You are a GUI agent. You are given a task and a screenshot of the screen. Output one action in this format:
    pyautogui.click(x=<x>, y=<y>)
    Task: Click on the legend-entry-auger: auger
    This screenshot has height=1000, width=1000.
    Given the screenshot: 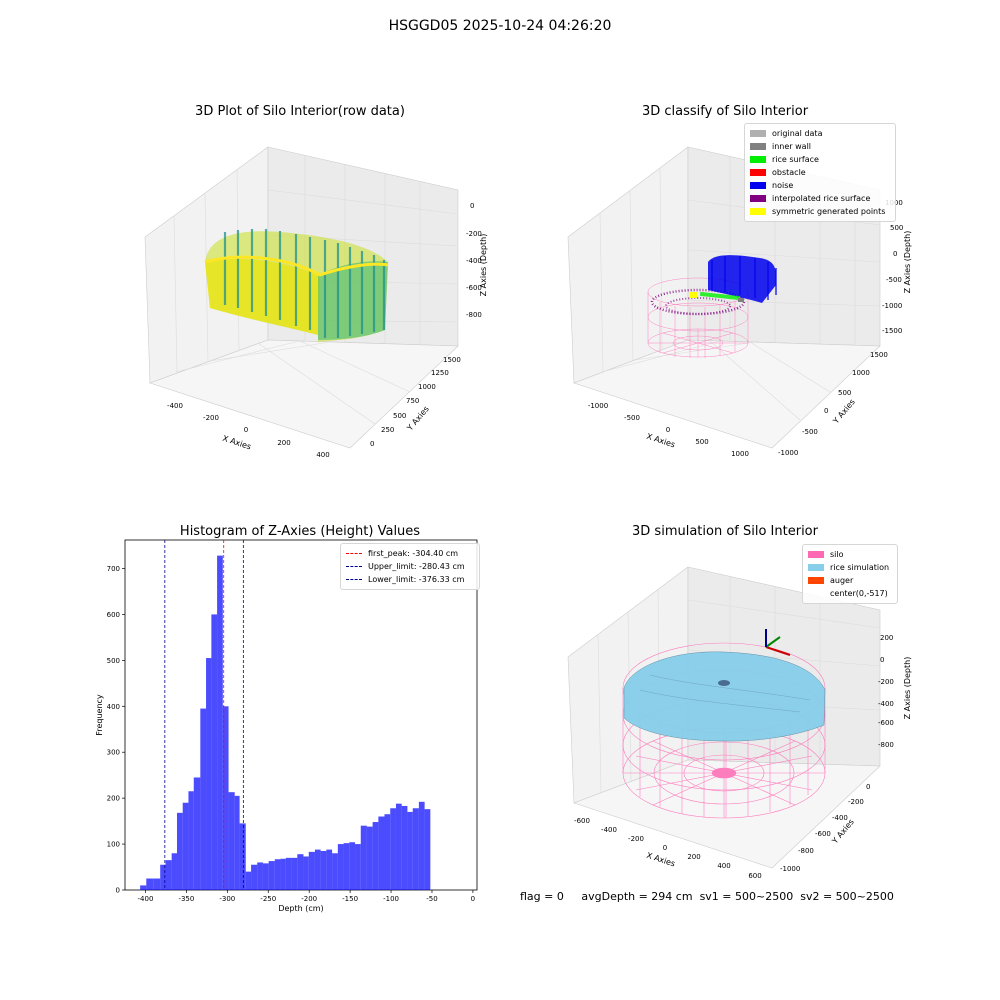 What is the action you would take?
    pyautogui.click(x=850, y=580)
    